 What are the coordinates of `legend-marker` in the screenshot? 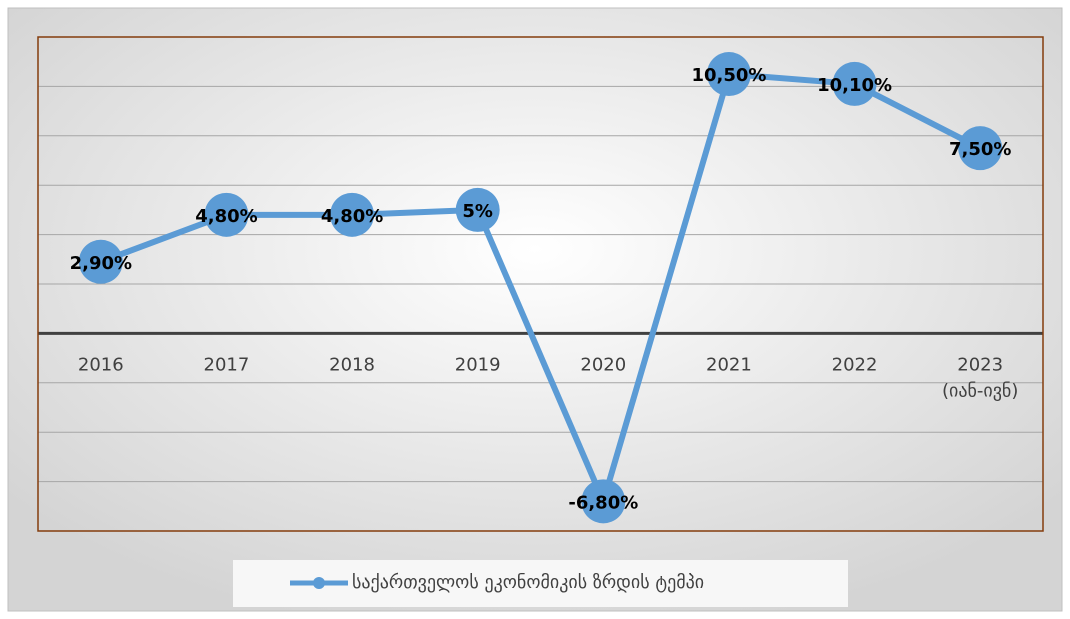 It's located at (319, 583).